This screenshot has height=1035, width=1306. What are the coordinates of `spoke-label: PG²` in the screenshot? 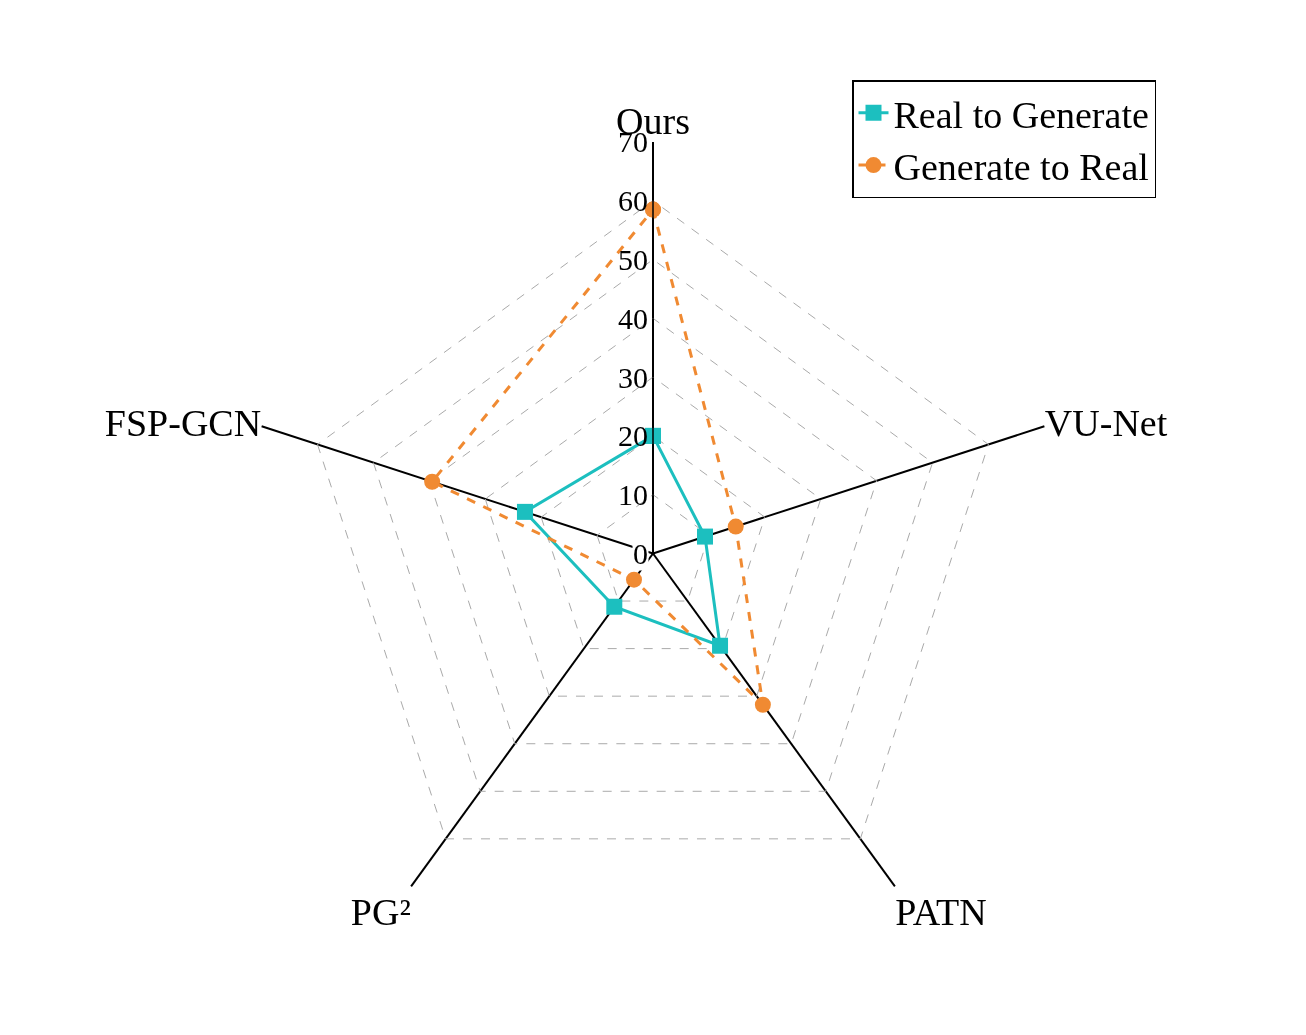 It's located at (380, 912).